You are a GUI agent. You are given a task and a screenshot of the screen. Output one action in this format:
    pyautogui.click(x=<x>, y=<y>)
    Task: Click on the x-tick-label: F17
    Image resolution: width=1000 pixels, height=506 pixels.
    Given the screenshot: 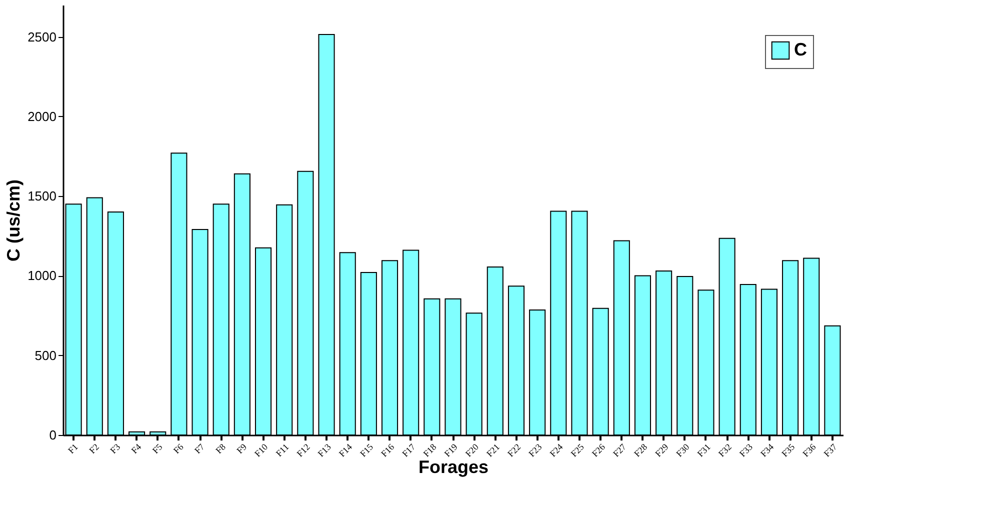 What is the action you would take?
    pyautogui.click(x=409, y=450)
    